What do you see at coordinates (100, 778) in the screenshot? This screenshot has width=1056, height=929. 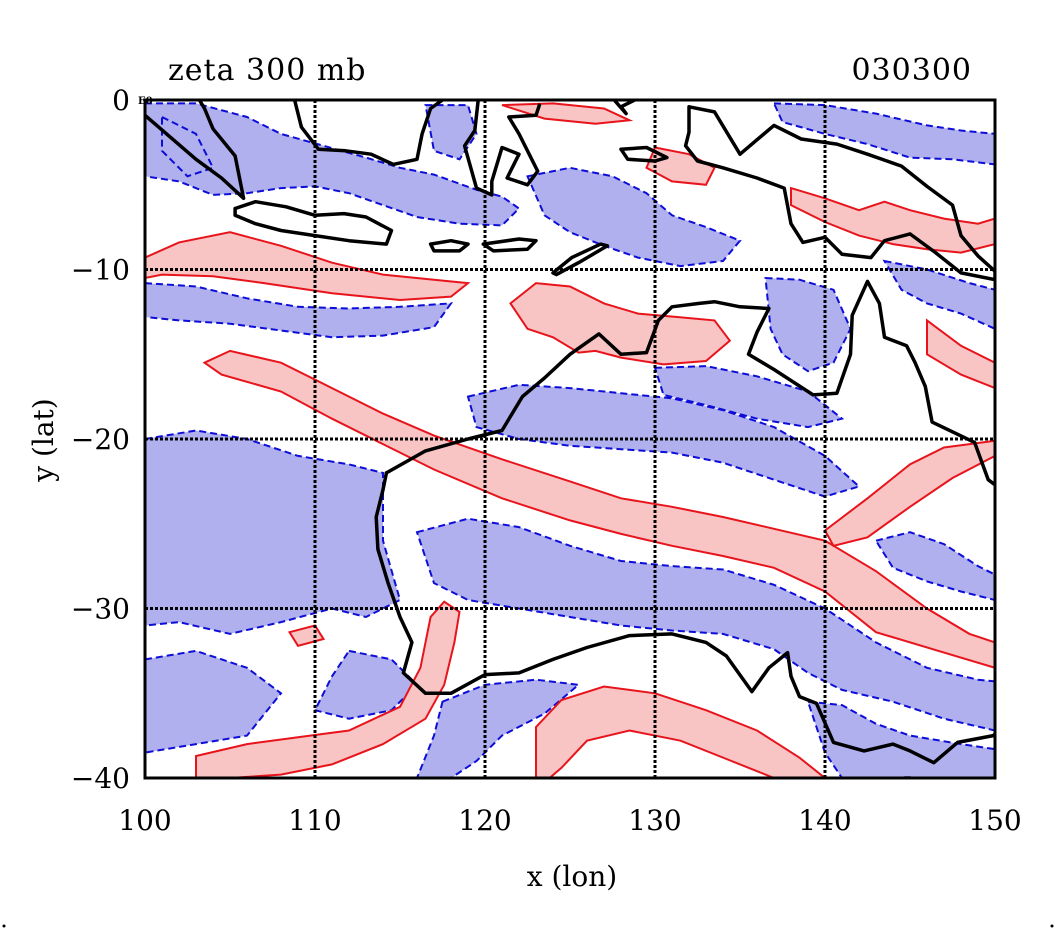 I see `y-tick-label-m40: −40` at bounding box center [100, 778].